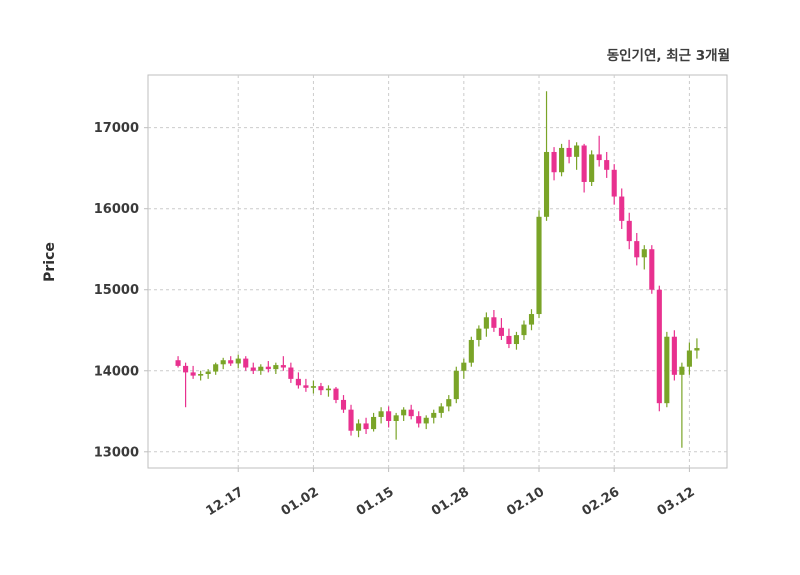 The height and width of the screenshot is (575, 800). What do you see at coordinates (375, 502) in the screenshot?
I see `x-tick-label: 01.15` at bounding box center [375, 502].